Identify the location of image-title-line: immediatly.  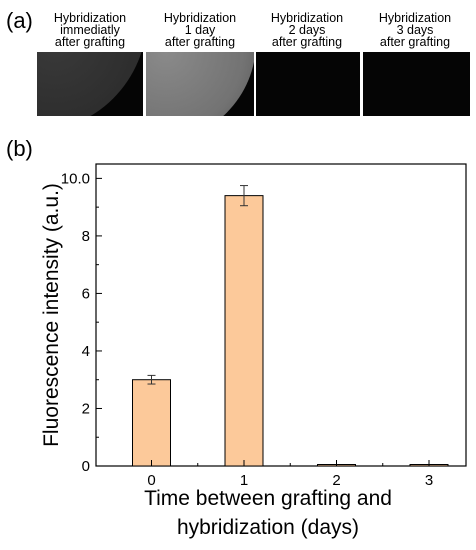
(90, 30).